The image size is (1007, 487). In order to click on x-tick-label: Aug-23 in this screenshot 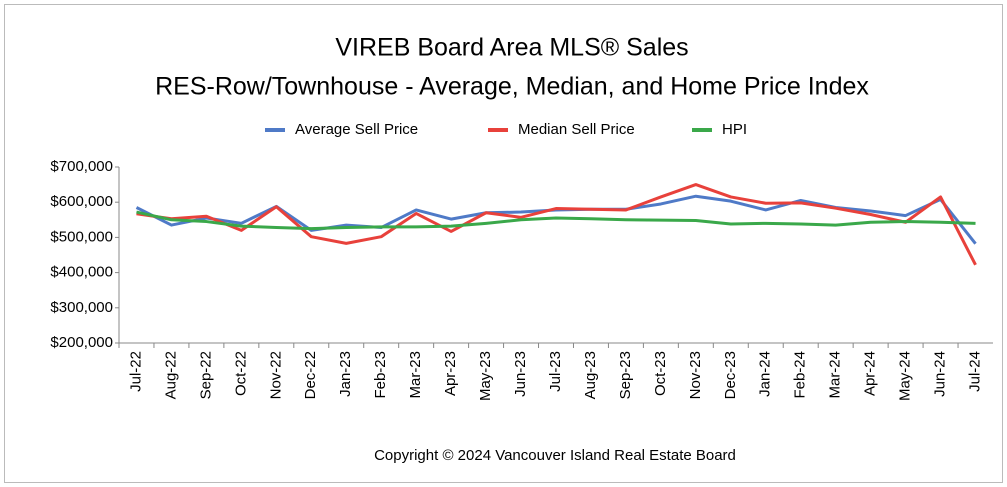, I will do `click(590, 375)`.